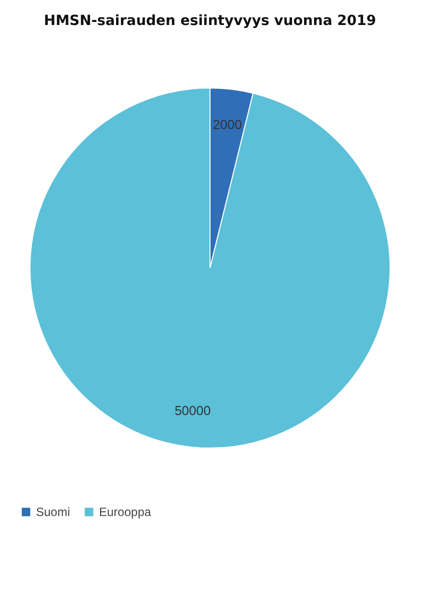  I want to click on legend-label: Eurooppa, so click(125, 512).